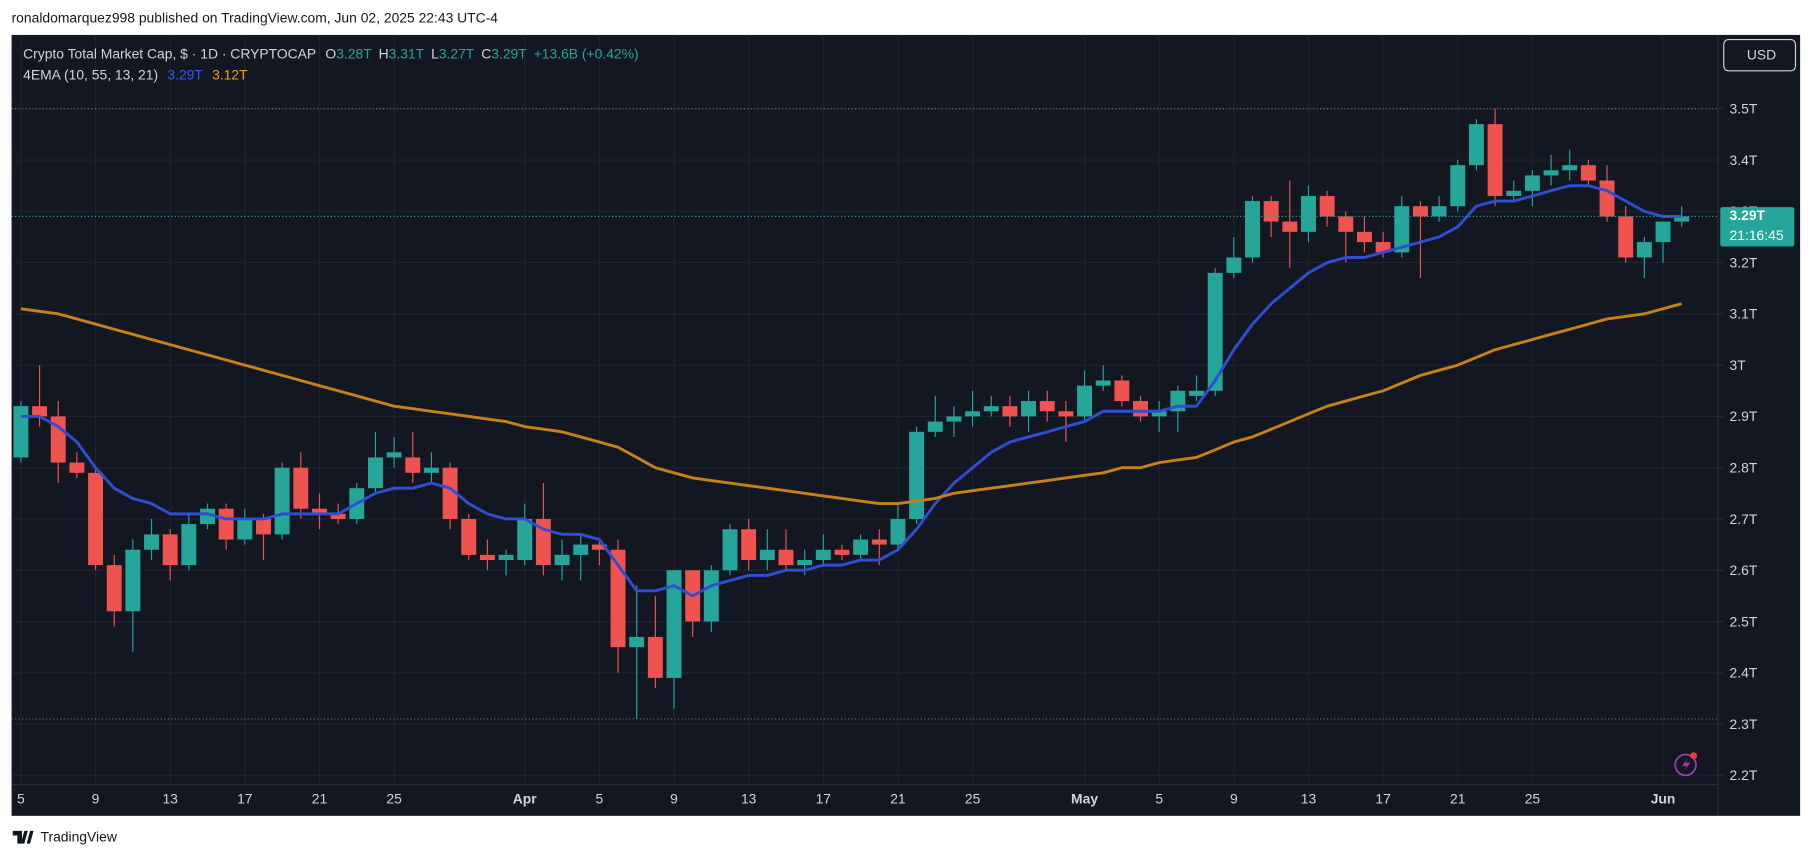  I want to click on legend-key: O, so click(330, 53).